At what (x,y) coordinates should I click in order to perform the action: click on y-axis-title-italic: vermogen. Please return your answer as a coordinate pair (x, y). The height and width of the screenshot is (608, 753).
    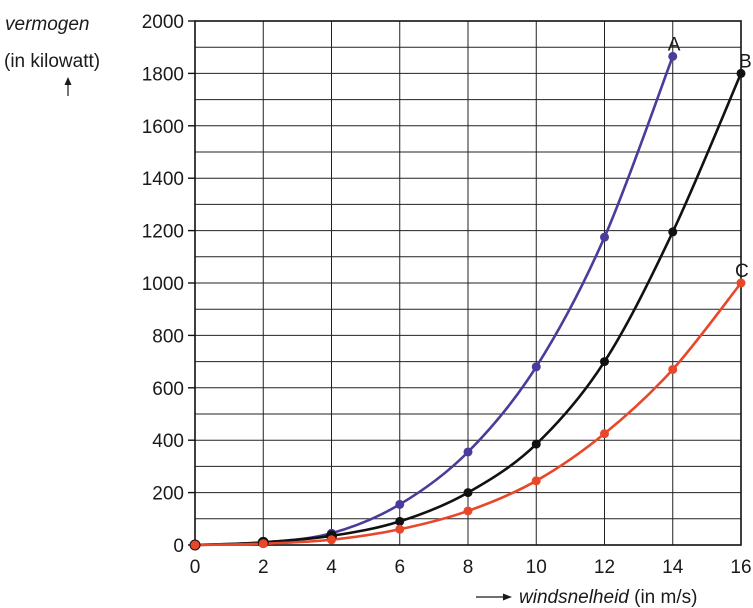
    Looking at the image, I should click on (47, 24).